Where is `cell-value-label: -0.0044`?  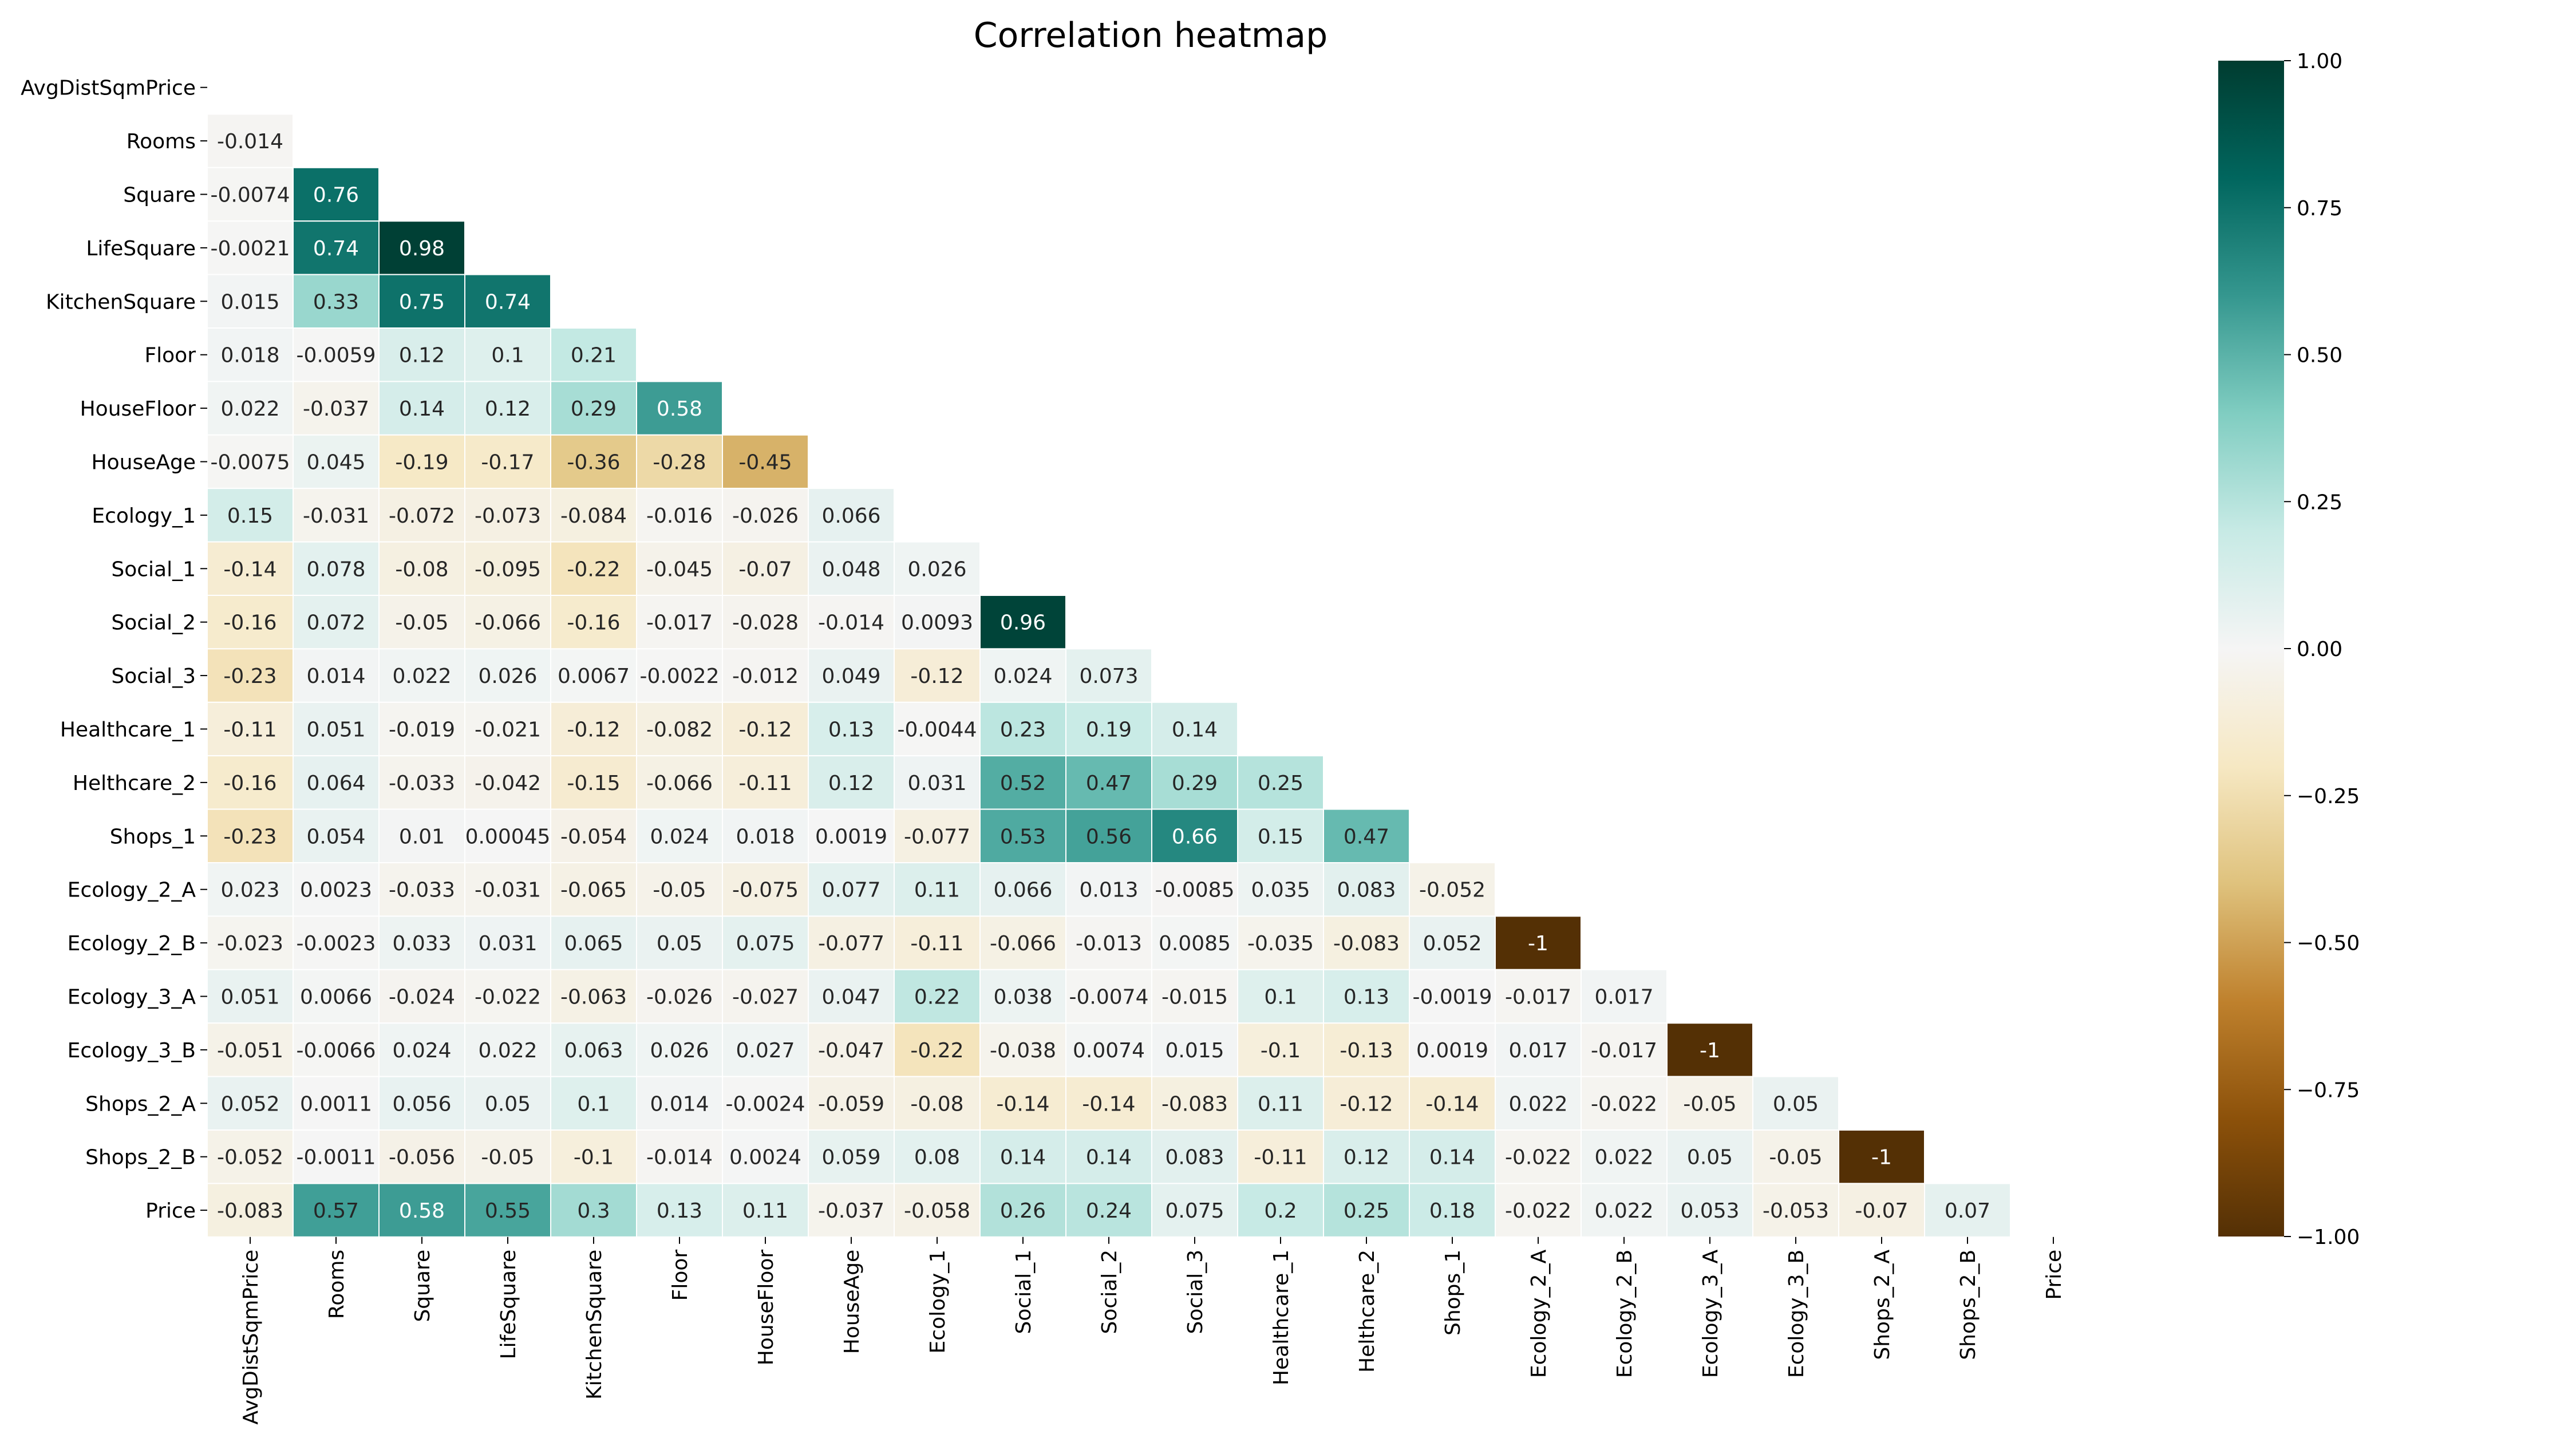
cell-value-label: -0.0044 is located at coordinates (937, 730).